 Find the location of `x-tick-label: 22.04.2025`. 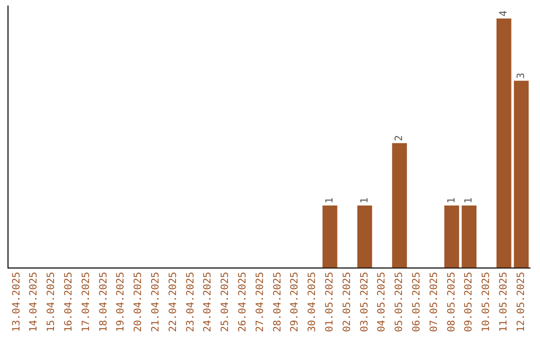

x-tick-label: 22.04.2025 is located at coordinates (173, 302).